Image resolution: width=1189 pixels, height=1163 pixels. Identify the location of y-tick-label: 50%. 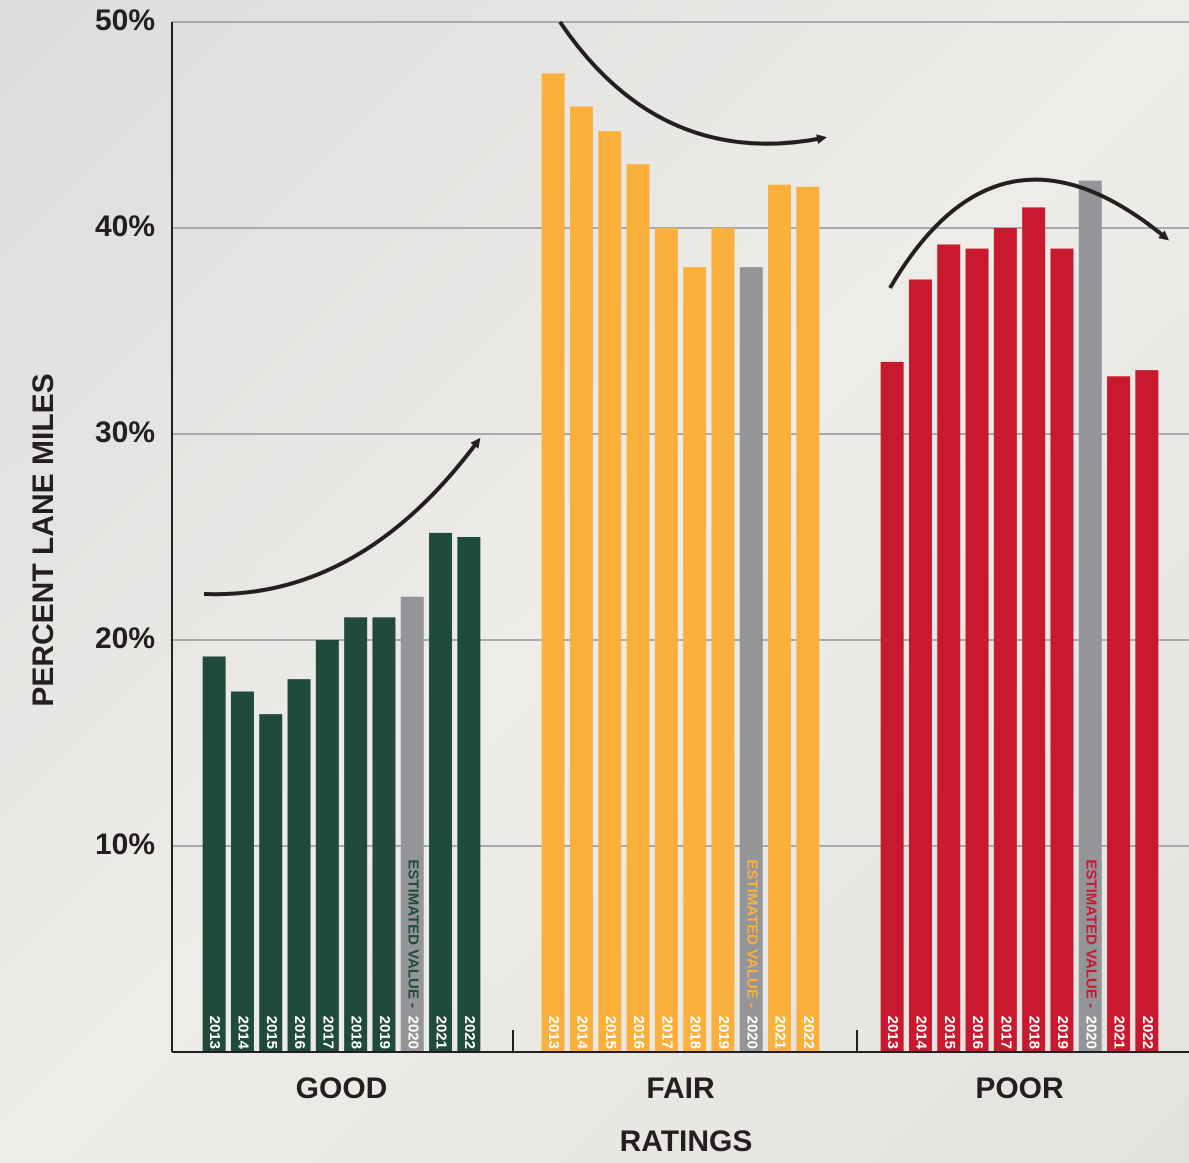
(125, 20).